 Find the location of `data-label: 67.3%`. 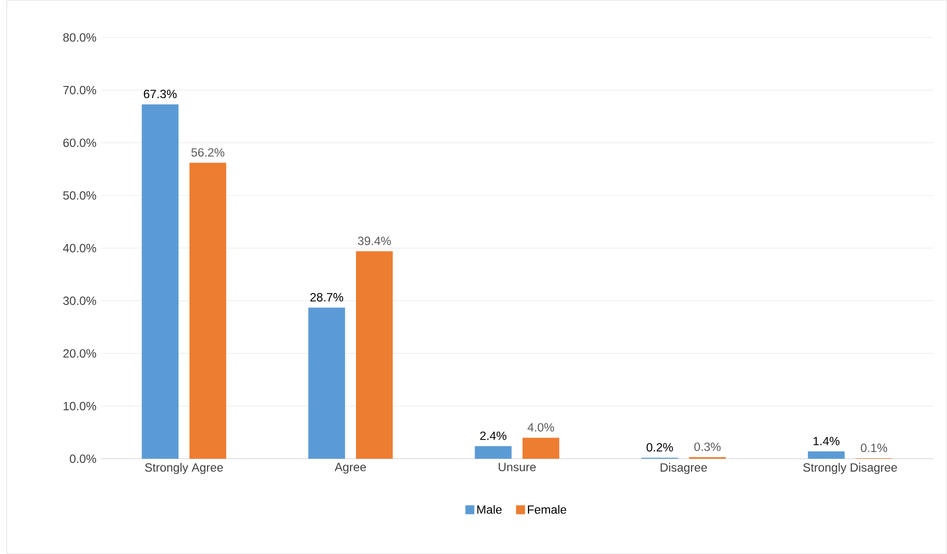

data-label: 67.3% is located at coordinates (160, 94).